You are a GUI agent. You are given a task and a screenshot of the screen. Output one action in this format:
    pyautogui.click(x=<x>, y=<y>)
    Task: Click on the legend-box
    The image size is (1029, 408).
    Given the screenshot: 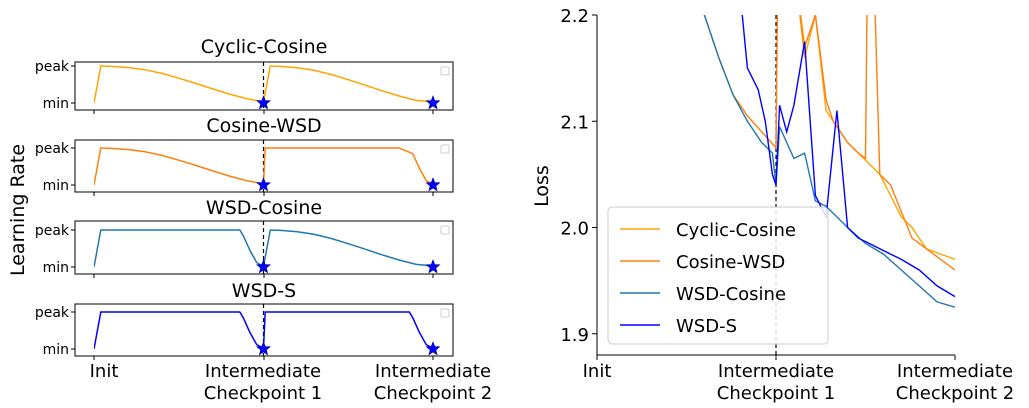 What is the action you would take?
    pyautogui.click(x=718, y=275)
    